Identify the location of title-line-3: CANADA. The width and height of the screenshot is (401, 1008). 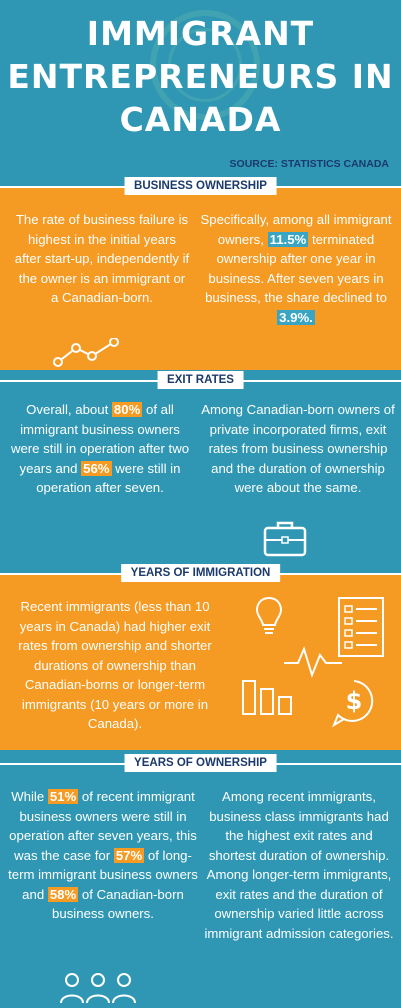
(200, 119).